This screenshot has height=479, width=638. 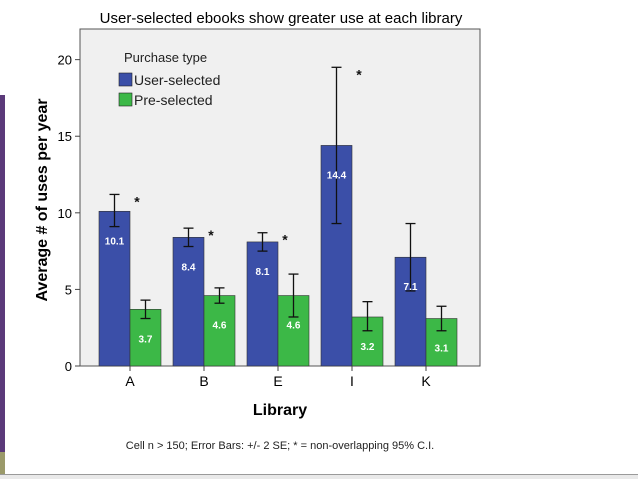 I want to click on bar-user-selected-A, so click(x=114, y=288).